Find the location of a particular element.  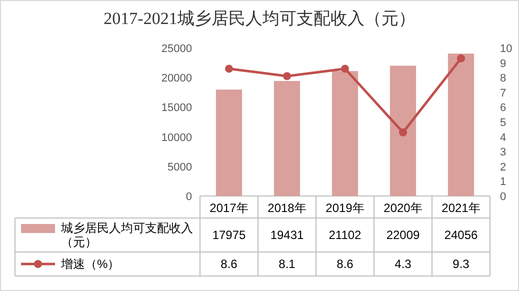

y2-tick-label: 3 is located at coordinates (503, 152).